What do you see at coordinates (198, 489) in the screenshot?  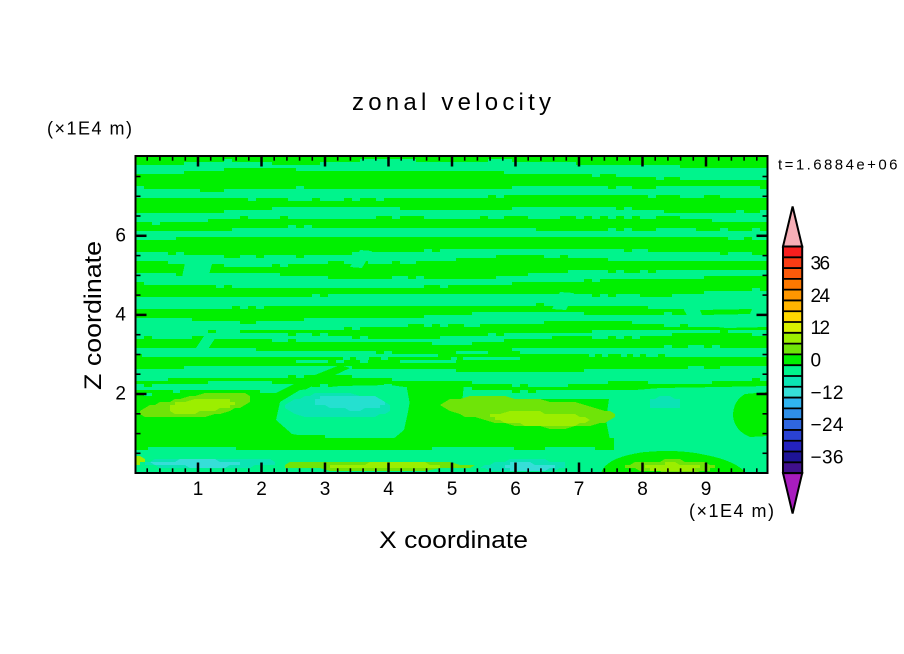 I see `svg-text: 1` at bounding box center [198, 489].